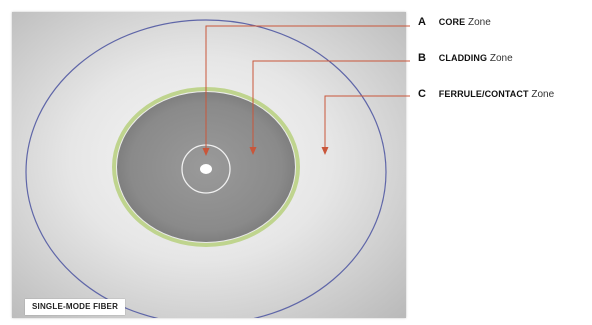 This screenshot has width=592, height=325. Describe the element at coordinates (422, 58) in the screenshot. I see `legend-letter: B` at that location.